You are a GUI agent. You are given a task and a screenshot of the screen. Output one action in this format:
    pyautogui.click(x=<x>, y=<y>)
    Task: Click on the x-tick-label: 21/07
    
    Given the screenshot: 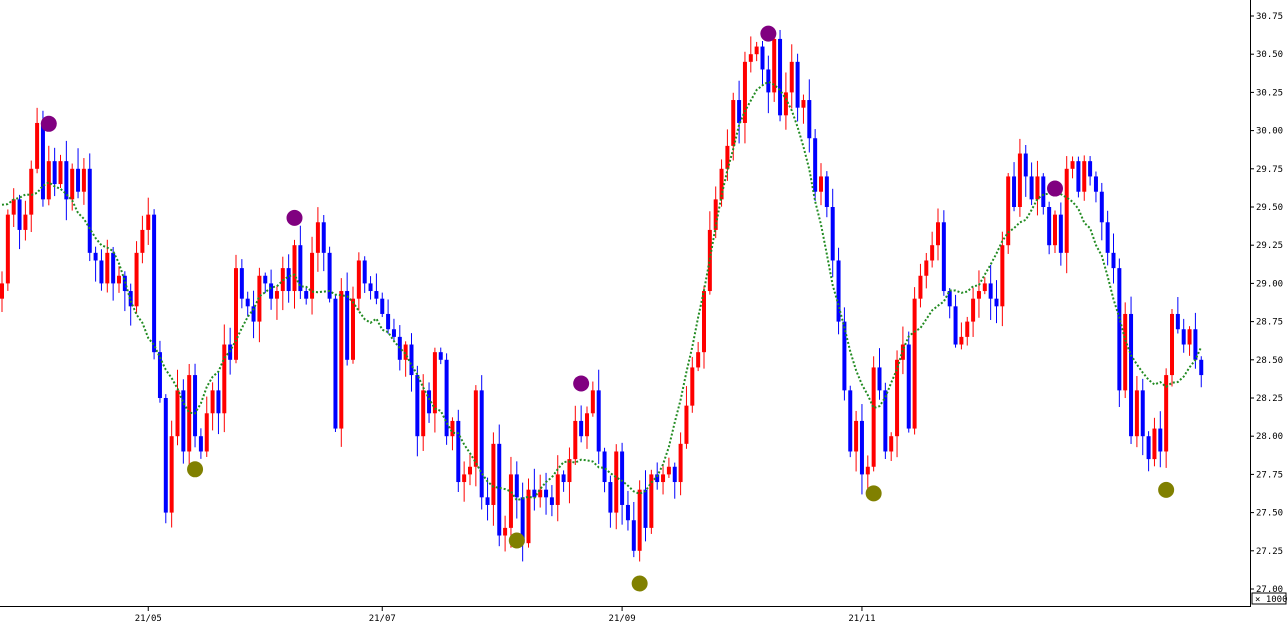 What is the action you would take?
    pyautogui.click(x=382, y=619)
    